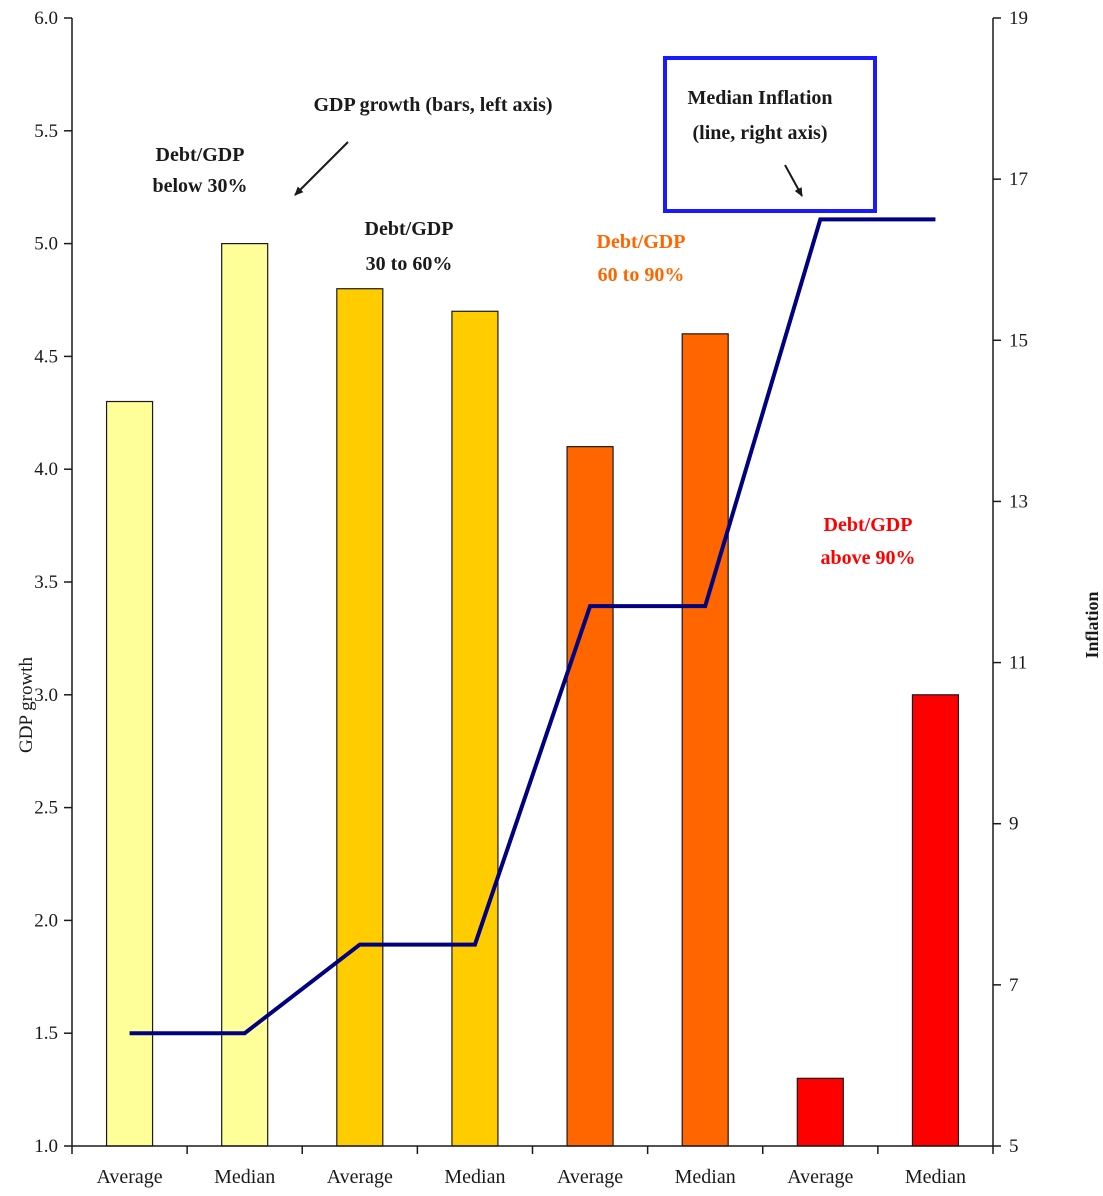 Image resolution: width=1103 pixels, height=1196 pixels. What do you see at coordinates (868, 558) in the screenshot?
I see `group4-label-2: above 90%` at bounding box center [868, 558].